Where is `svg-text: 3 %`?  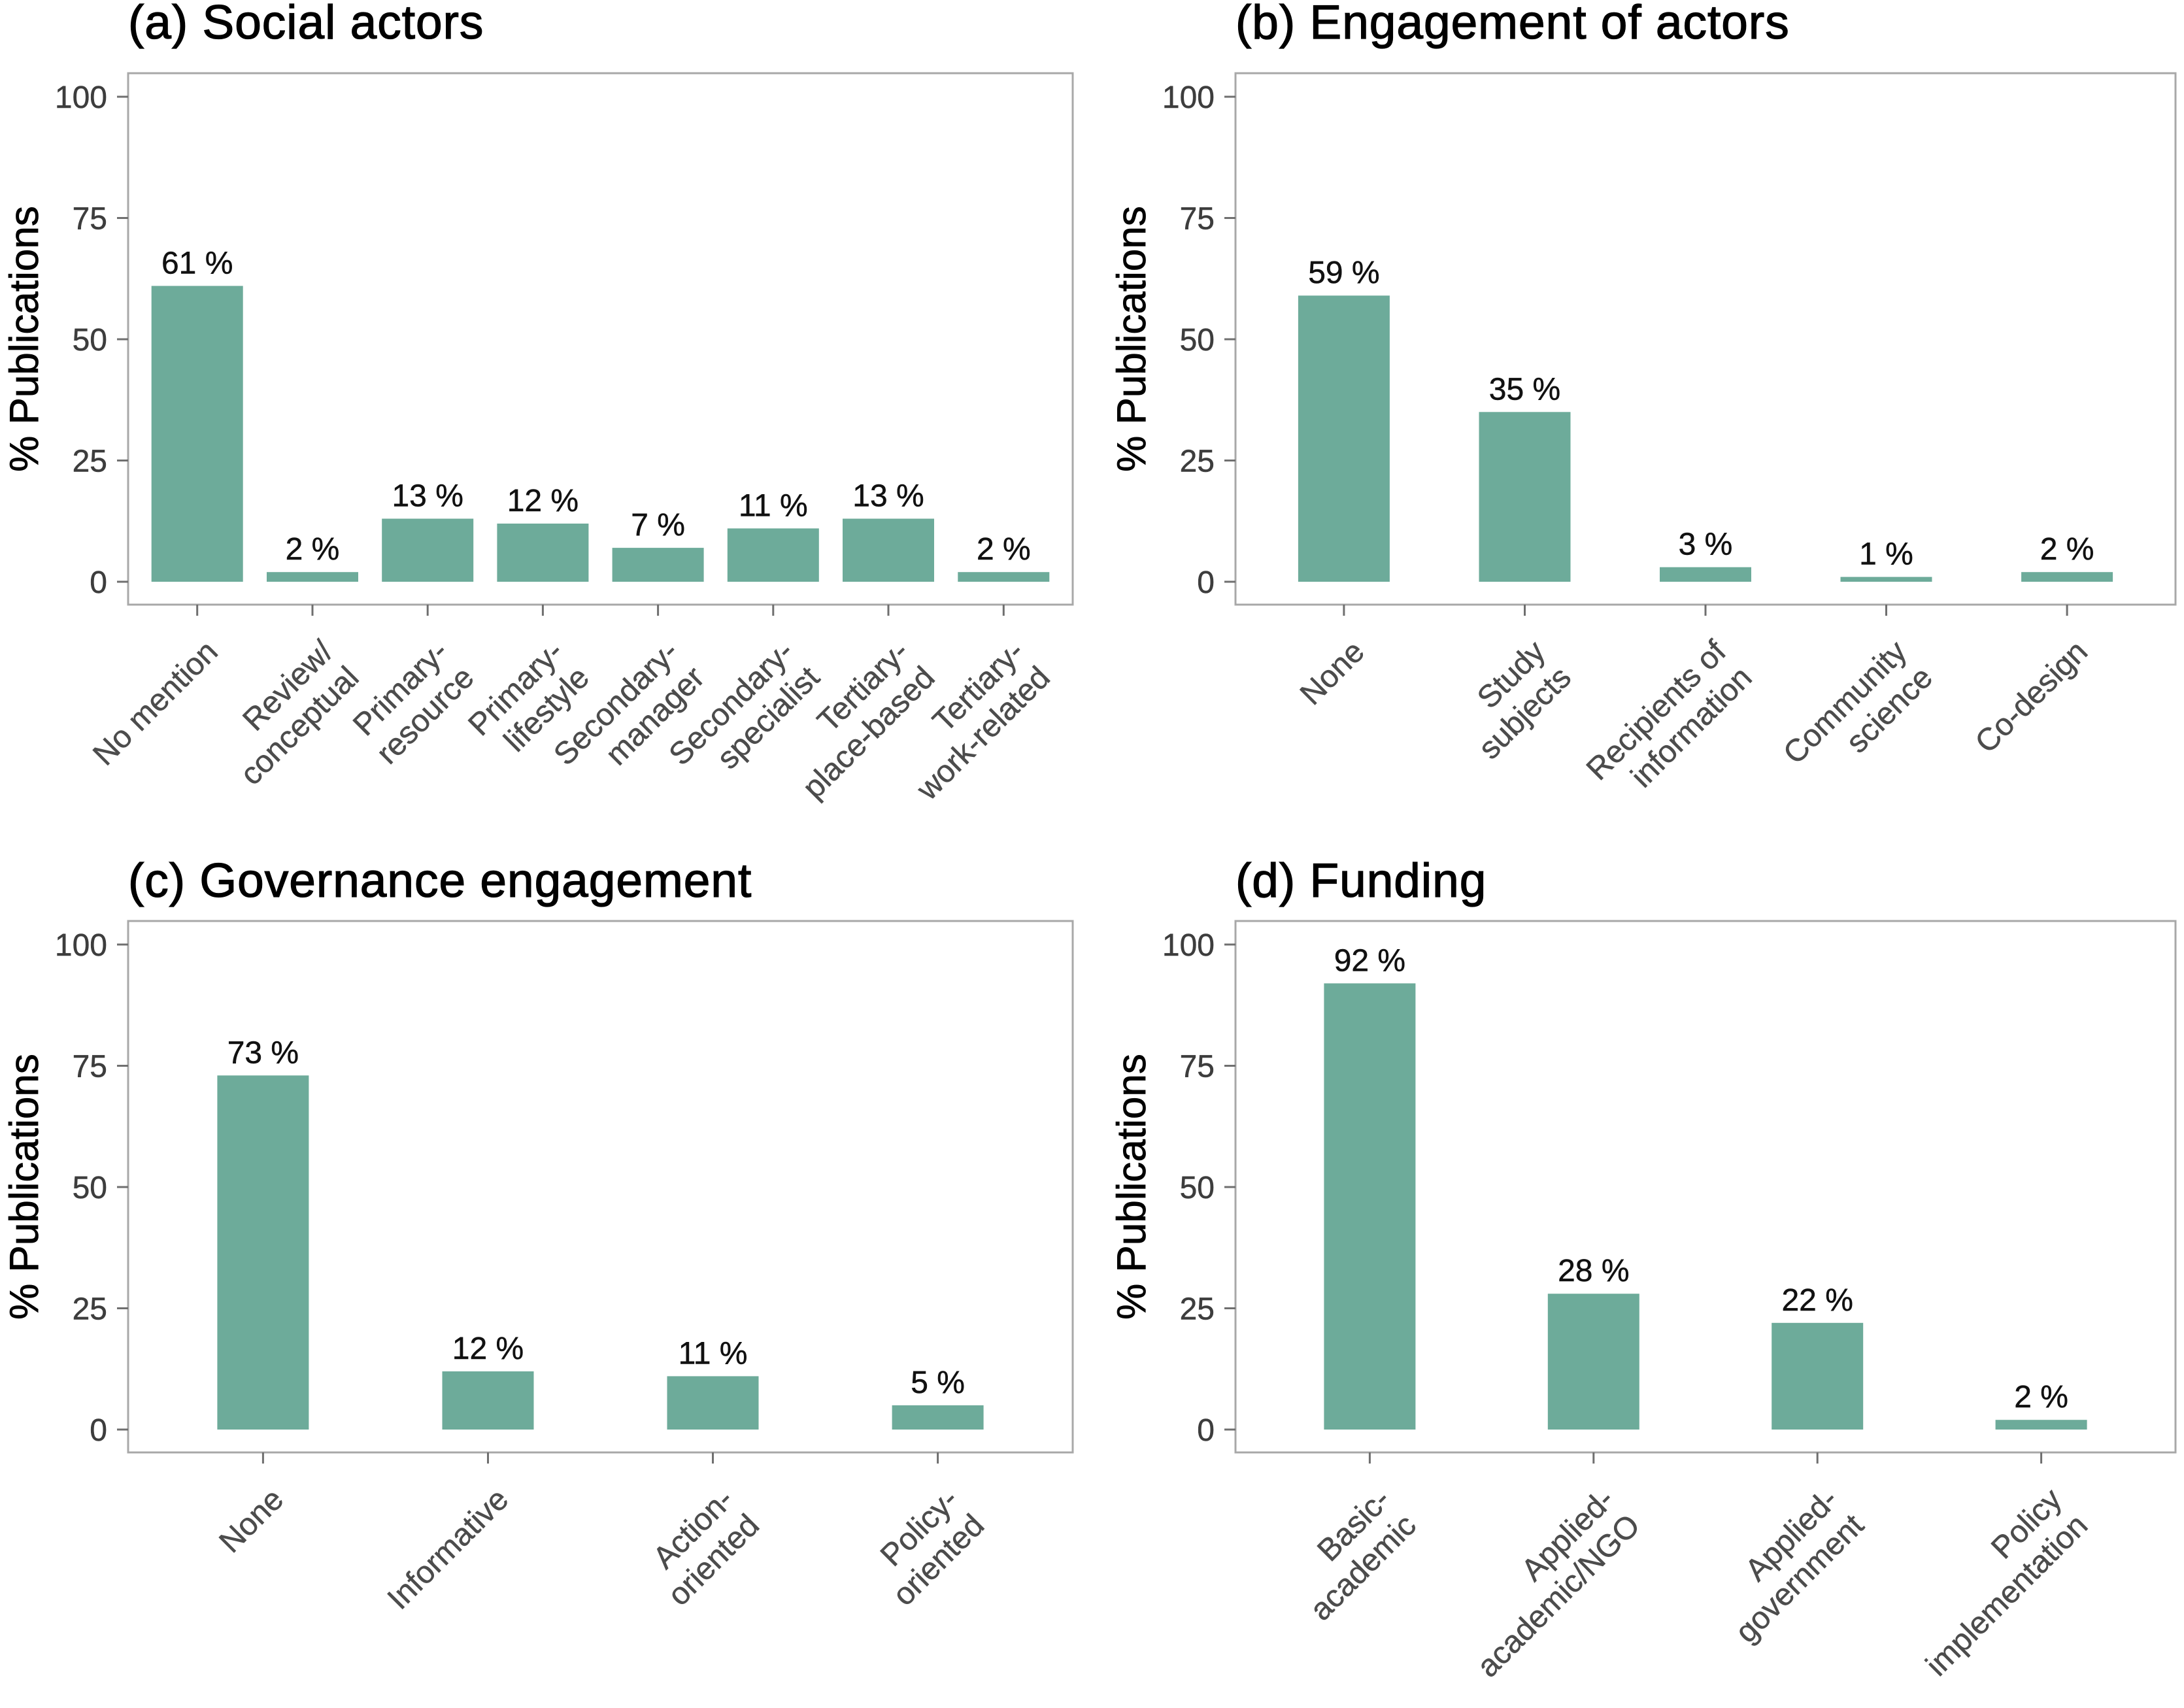
svg-text: 3 % is located at coordinates (1706, 544).